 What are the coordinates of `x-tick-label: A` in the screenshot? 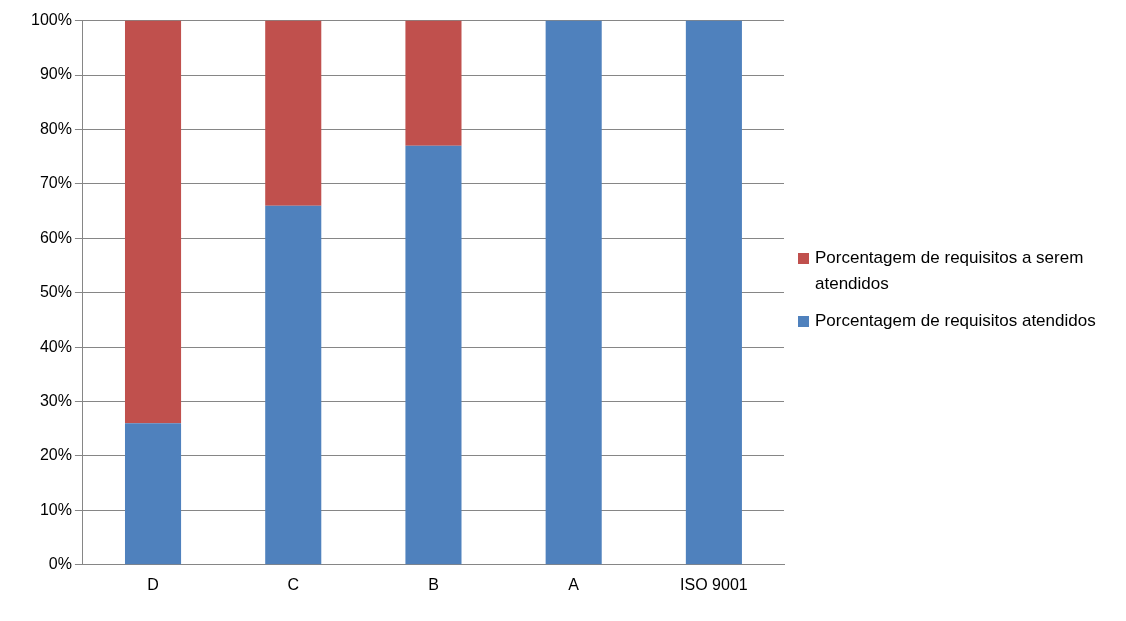 It's located at (574, 584).